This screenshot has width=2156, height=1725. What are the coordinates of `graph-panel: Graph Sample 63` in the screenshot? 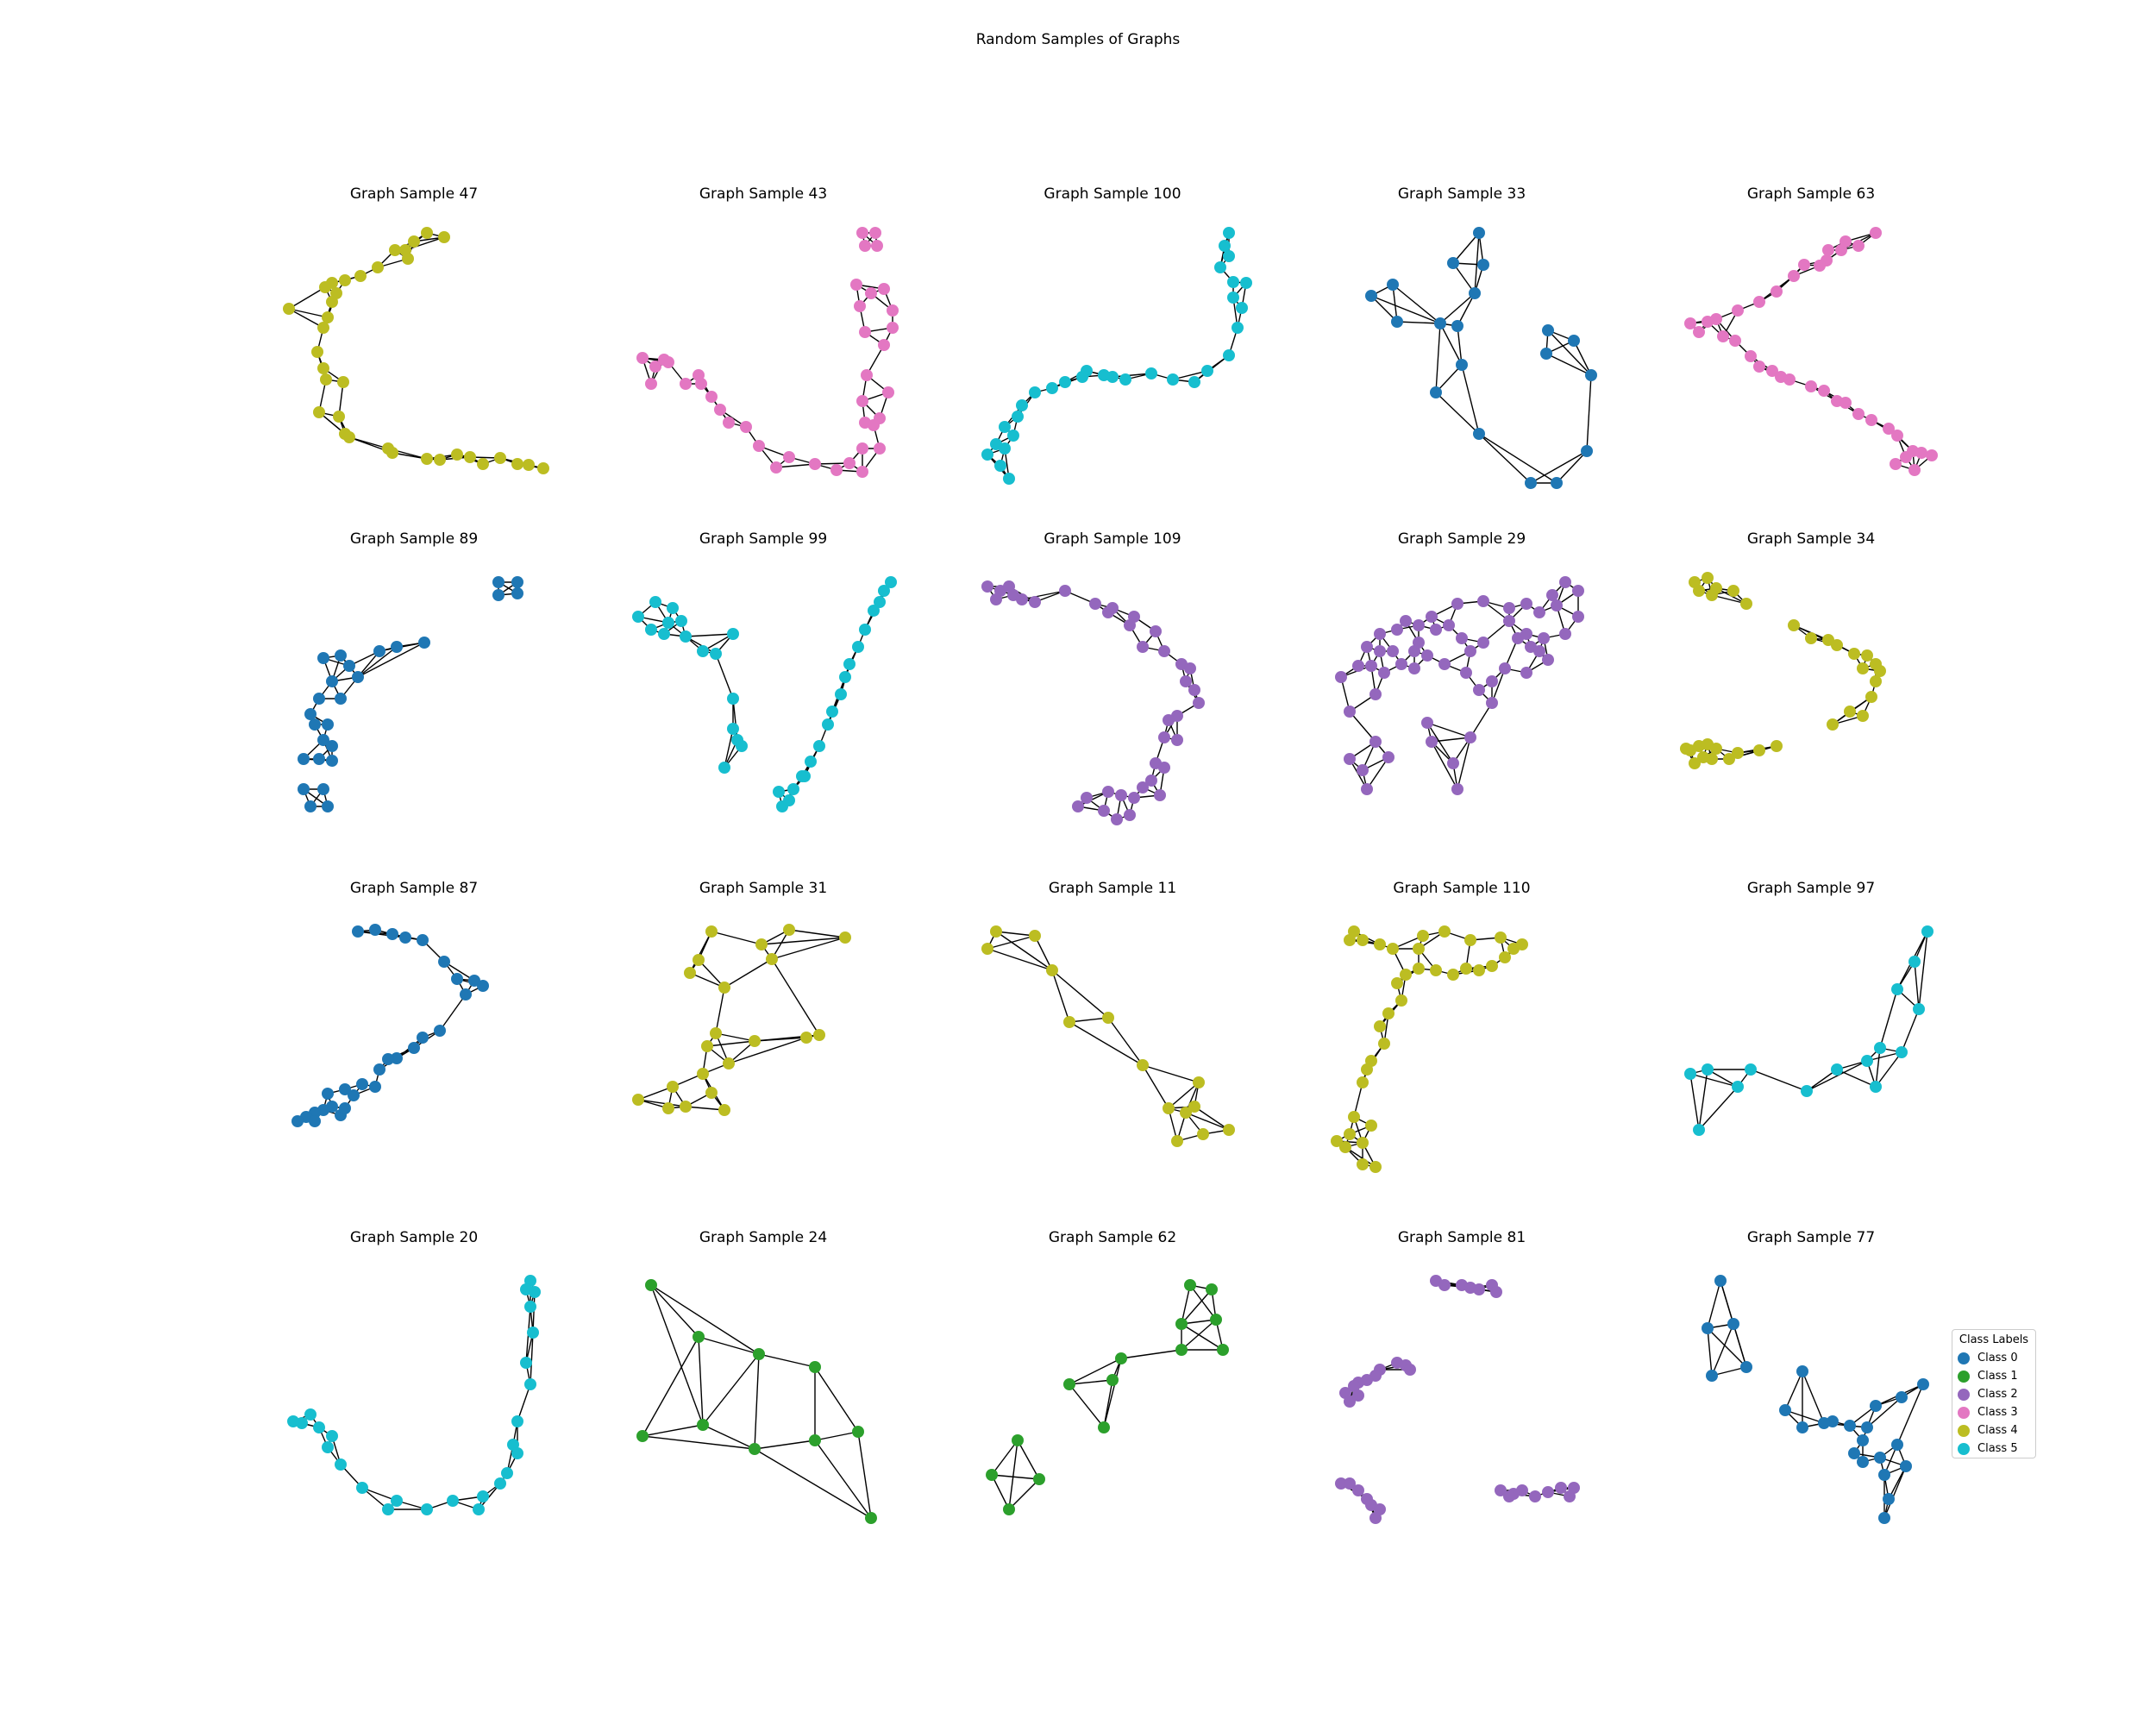 It's located at (1811, 330).